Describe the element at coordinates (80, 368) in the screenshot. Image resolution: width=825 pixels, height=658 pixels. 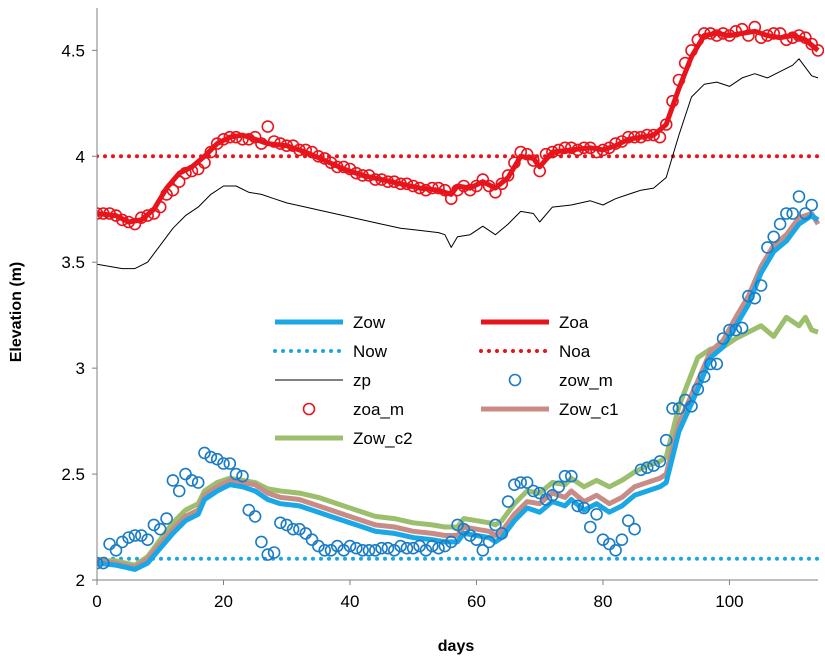
I see `y-tick-label: 3` at that location.